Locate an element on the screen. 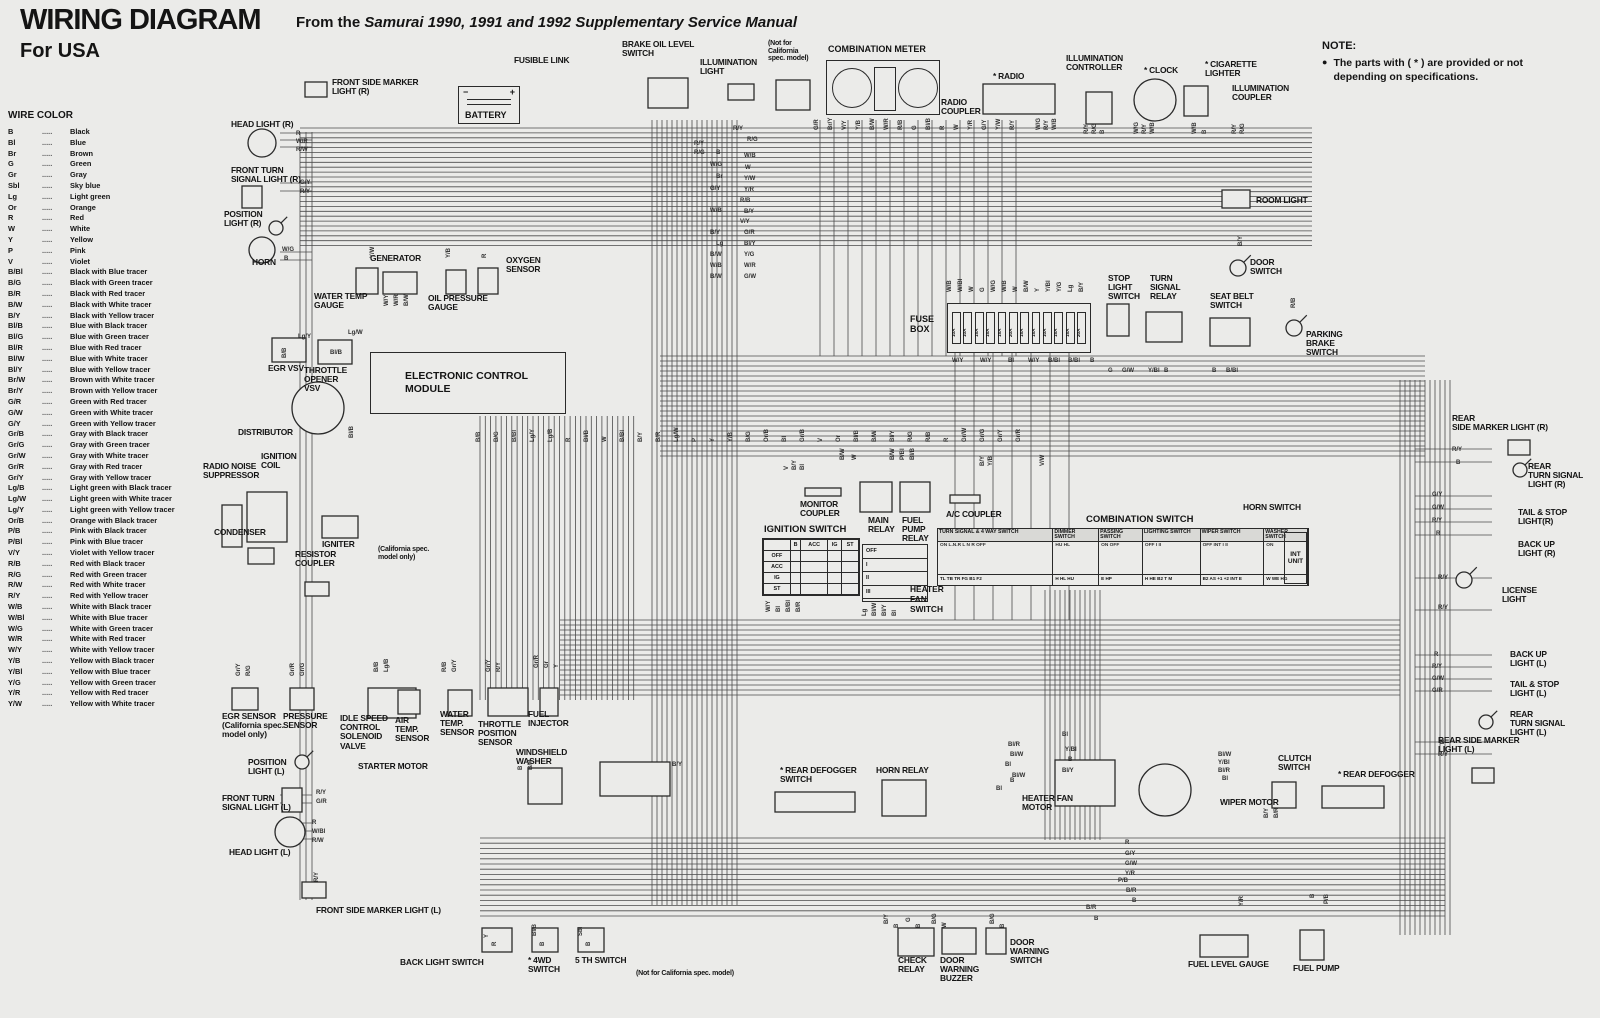 Image resolution: width=1600 pixels, height=1018 pixels. combination-meter is located at coordinates (883, 87).